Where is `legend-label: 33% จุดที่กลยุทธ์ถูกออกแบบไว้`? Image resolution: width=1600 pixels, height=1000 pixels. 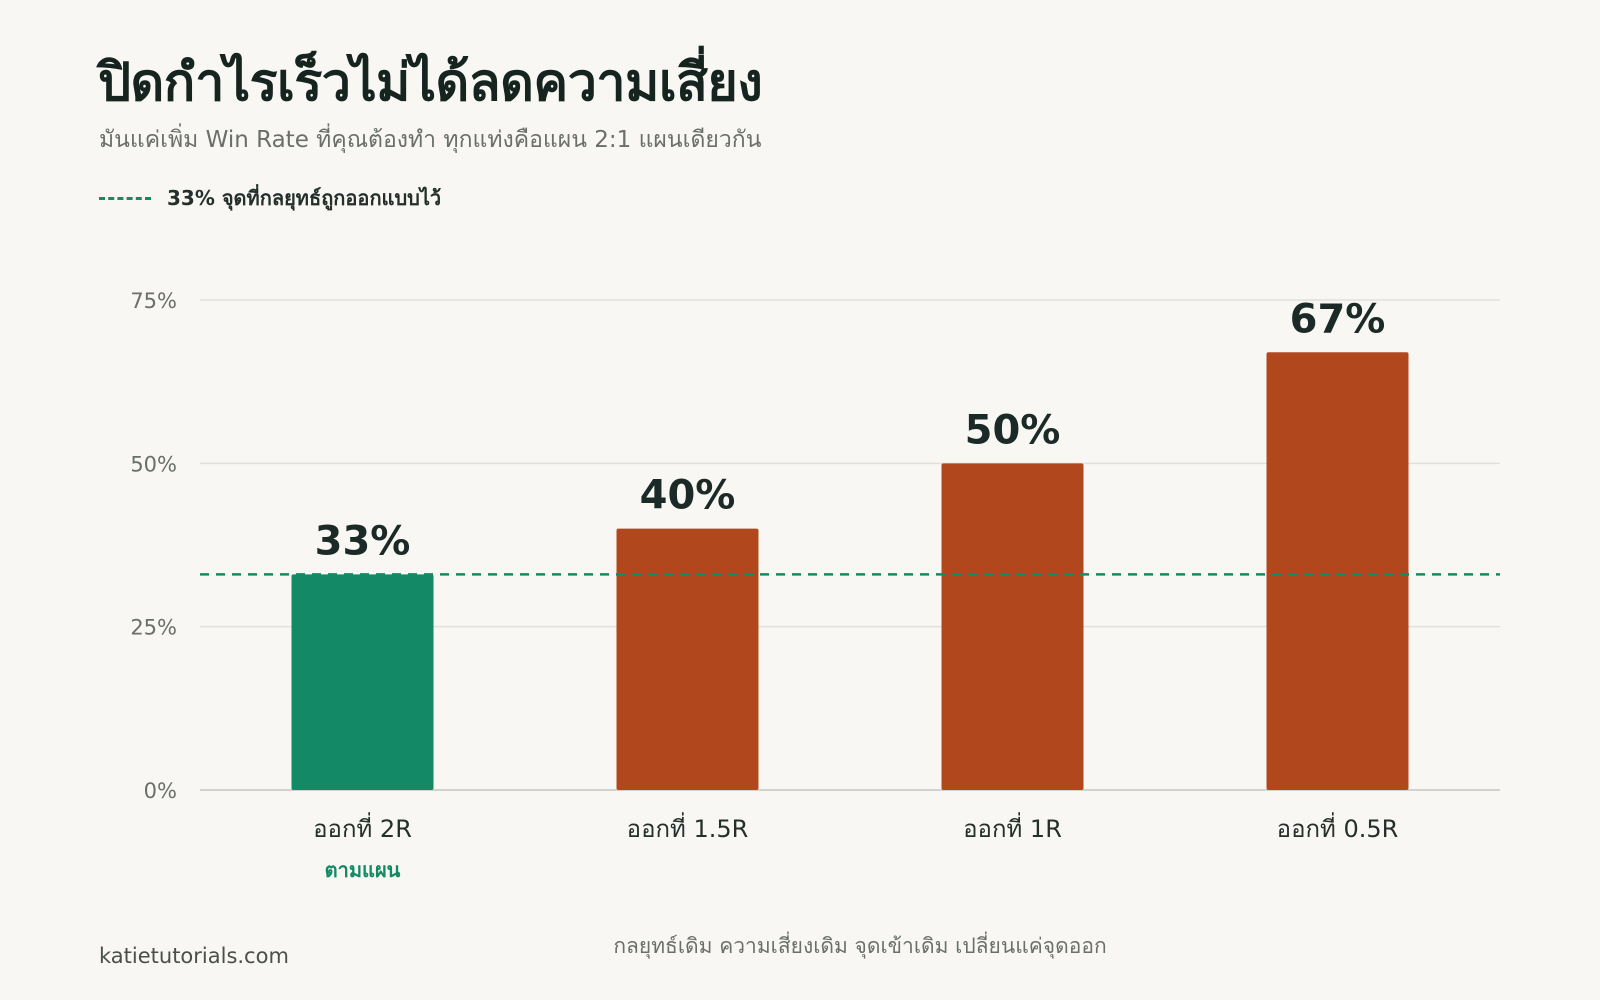
legend-label: 33% จุดที่กลยุทธ์ถูกออกแบบไว้ is located at coordinates (304, 198).